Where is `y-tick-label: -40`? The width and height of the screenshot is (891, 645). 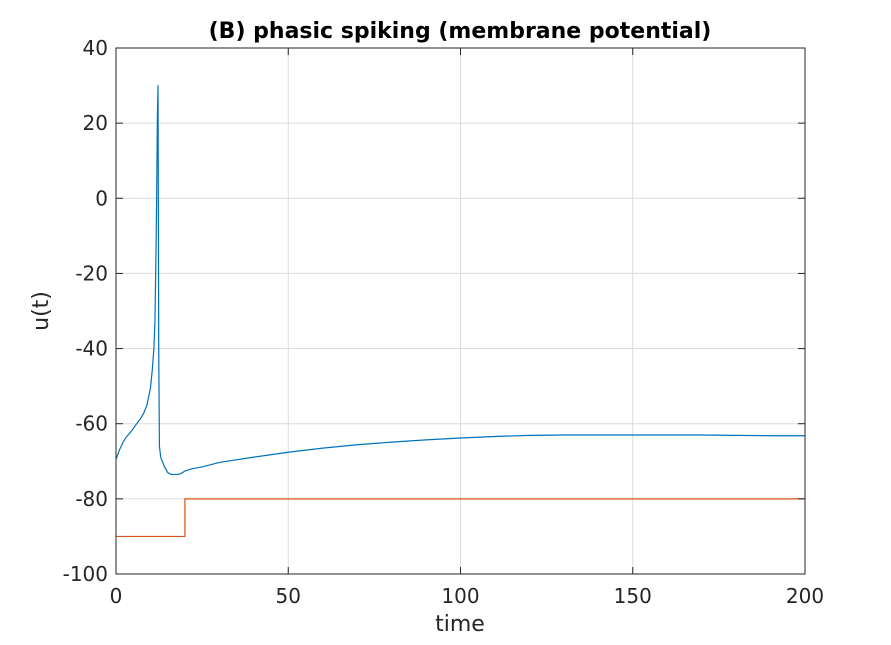 y-tick-label: -40 is located at coordinates (91, 349).